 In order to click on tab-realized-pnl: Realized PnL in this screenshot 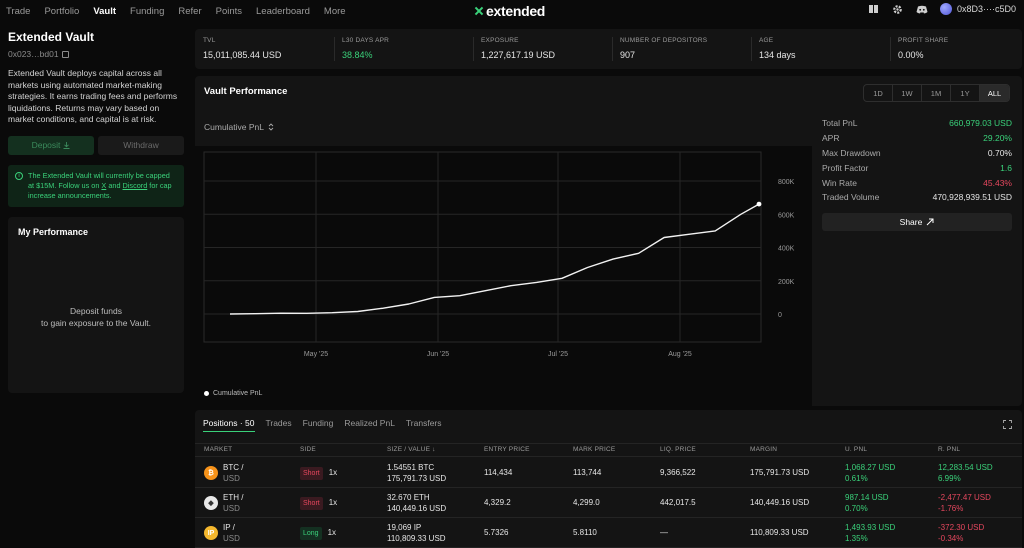, I will do `click(369, 423)`.